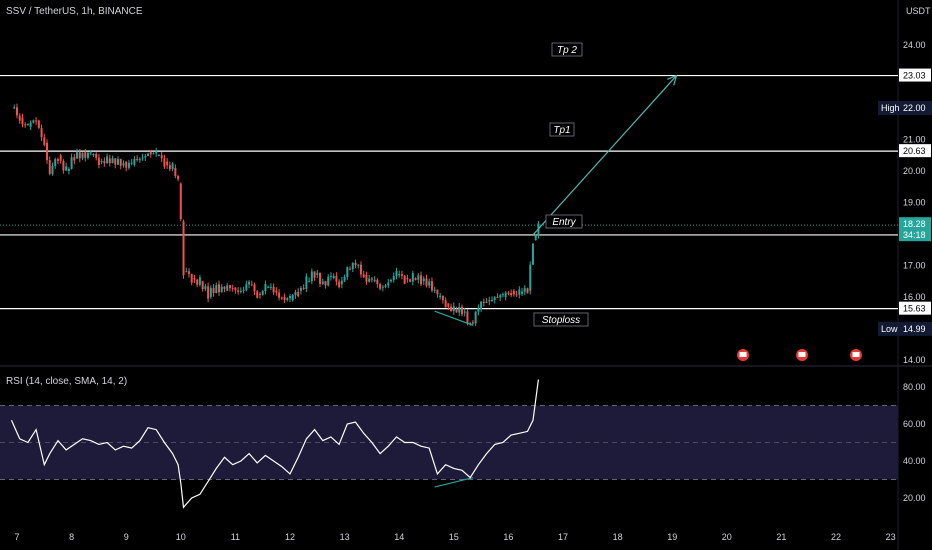 The image size is (932, 550). What do you see at coordinates (781, 537) in the screenshot?
I see `time-tick-label: 21` at bounding box center [781, 537].